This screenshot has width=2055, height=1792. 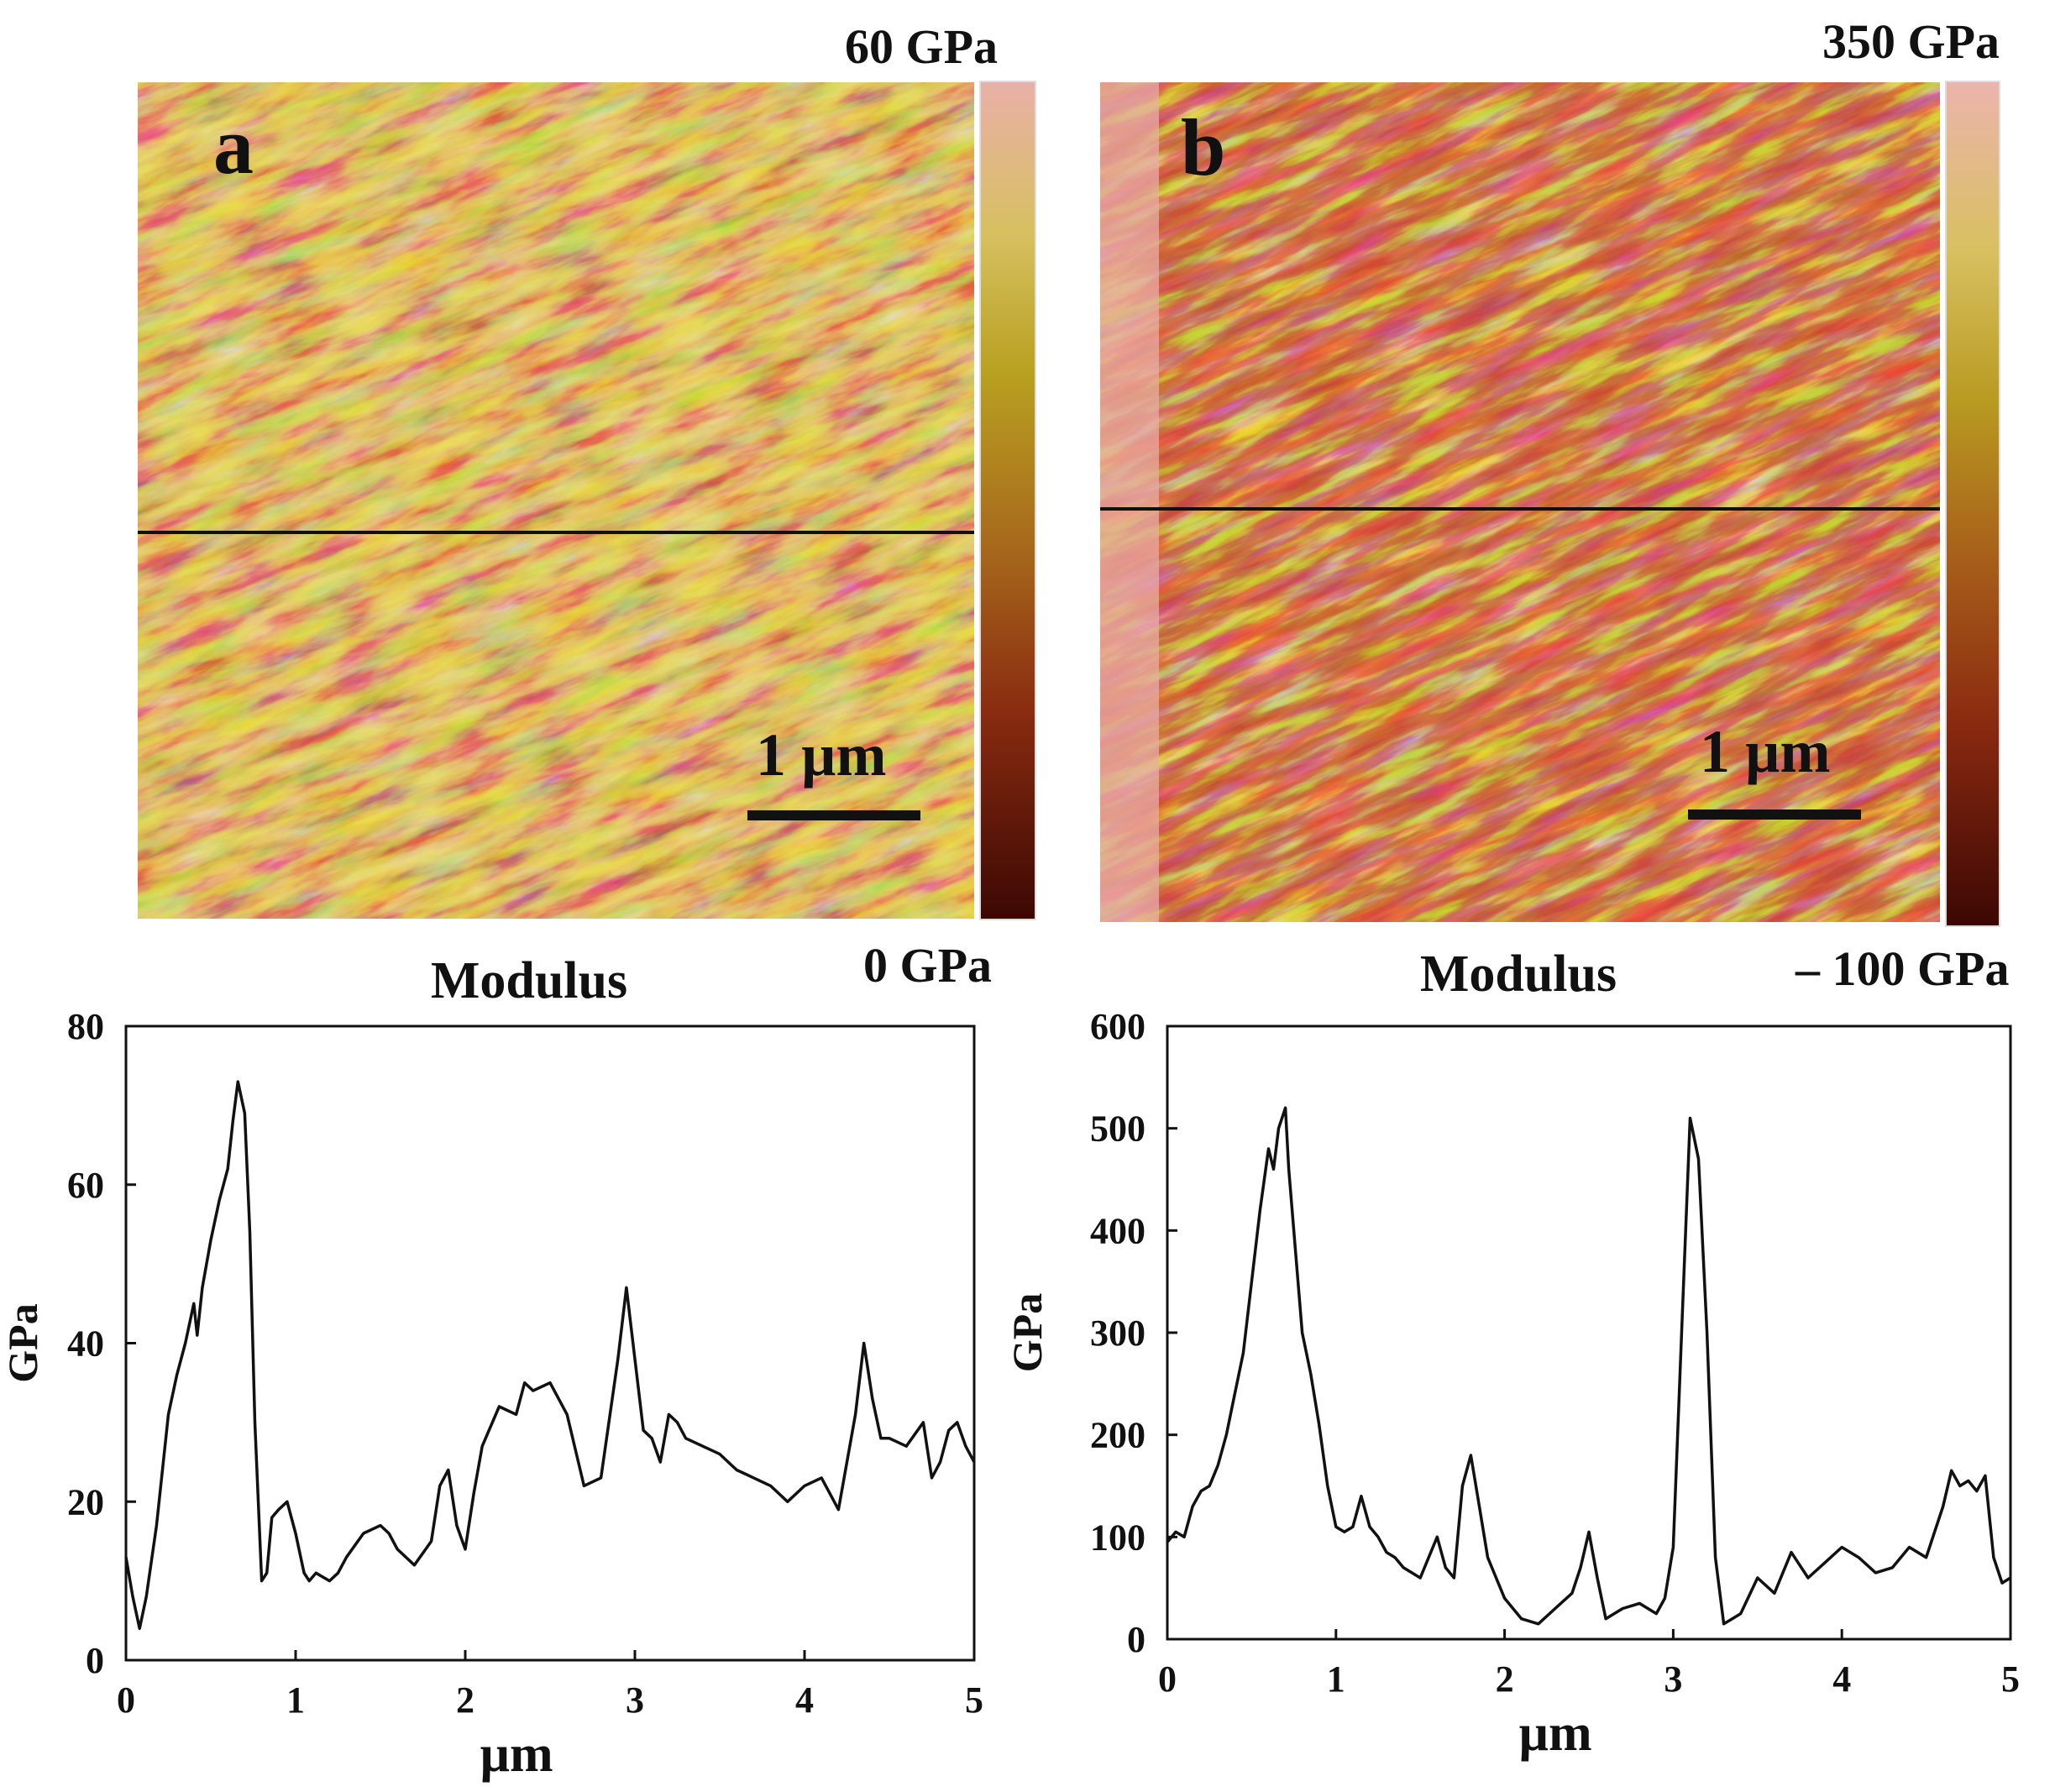 I want to click on panel-a-colorbar, so click(x=1007, y=500).